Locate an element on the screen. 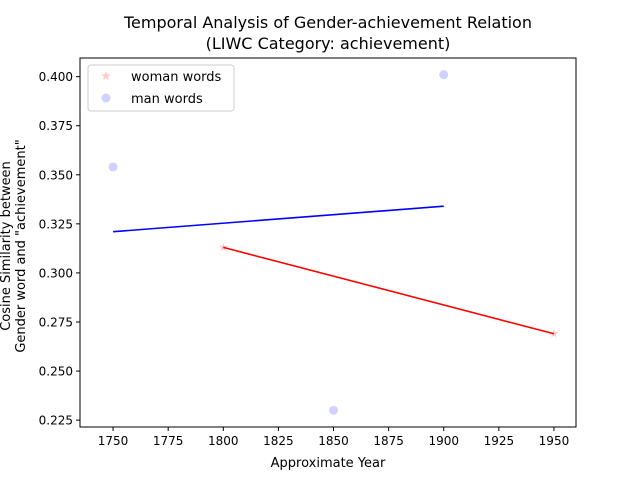  data-point-woman-words is located at coordinates (223, 247).